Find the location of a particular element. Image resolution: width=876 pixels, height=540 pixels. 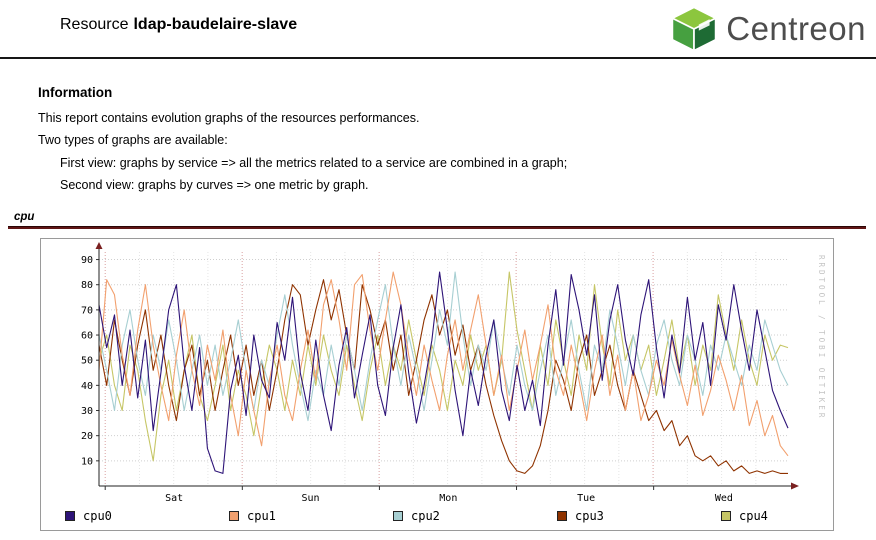

x-tick-label: Sun is located at coordinates (310, 498).